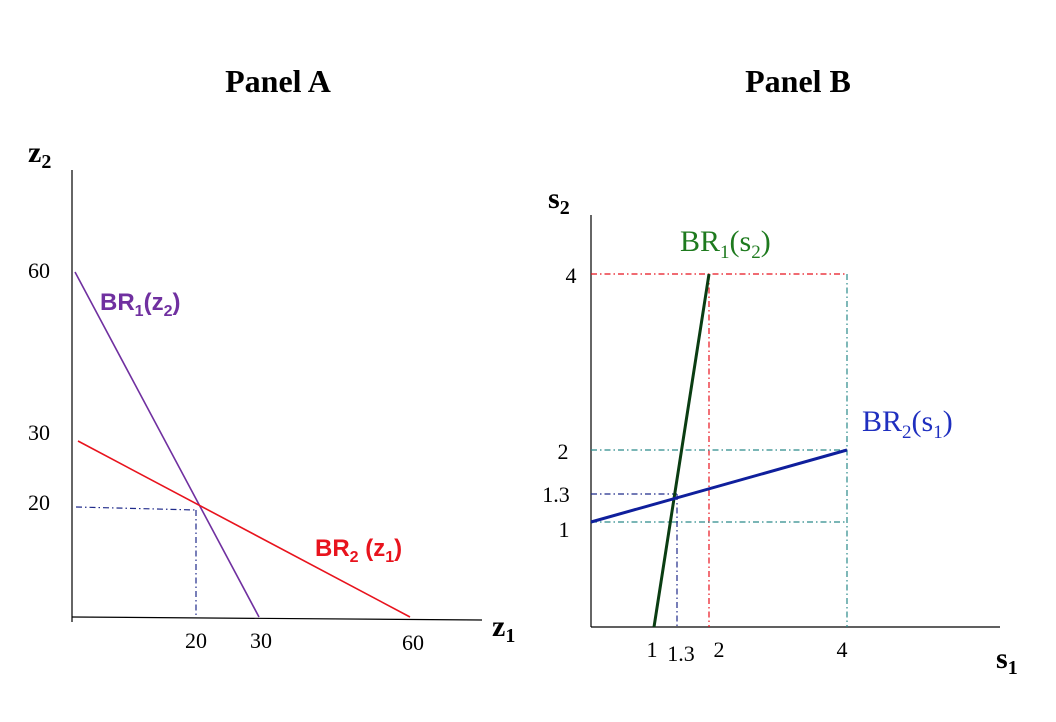 The height and width of the screenshot is (722, 1056). I want to click on panel-a-br2-line, so click(244, 529).